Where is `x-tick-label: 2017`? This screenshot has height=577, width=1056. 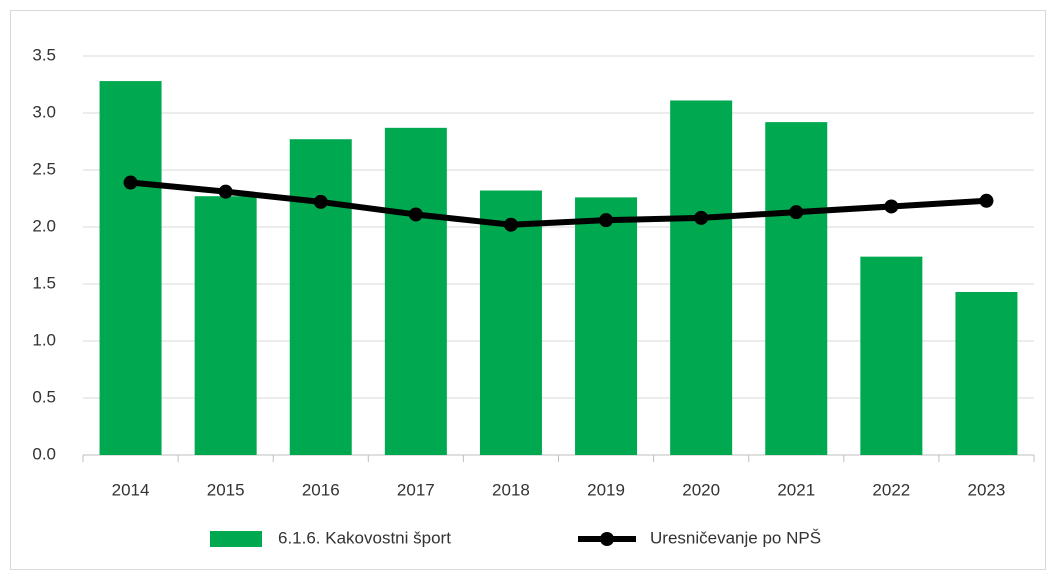
x-tick-label: 2017 is located at coordinates (416, 489).